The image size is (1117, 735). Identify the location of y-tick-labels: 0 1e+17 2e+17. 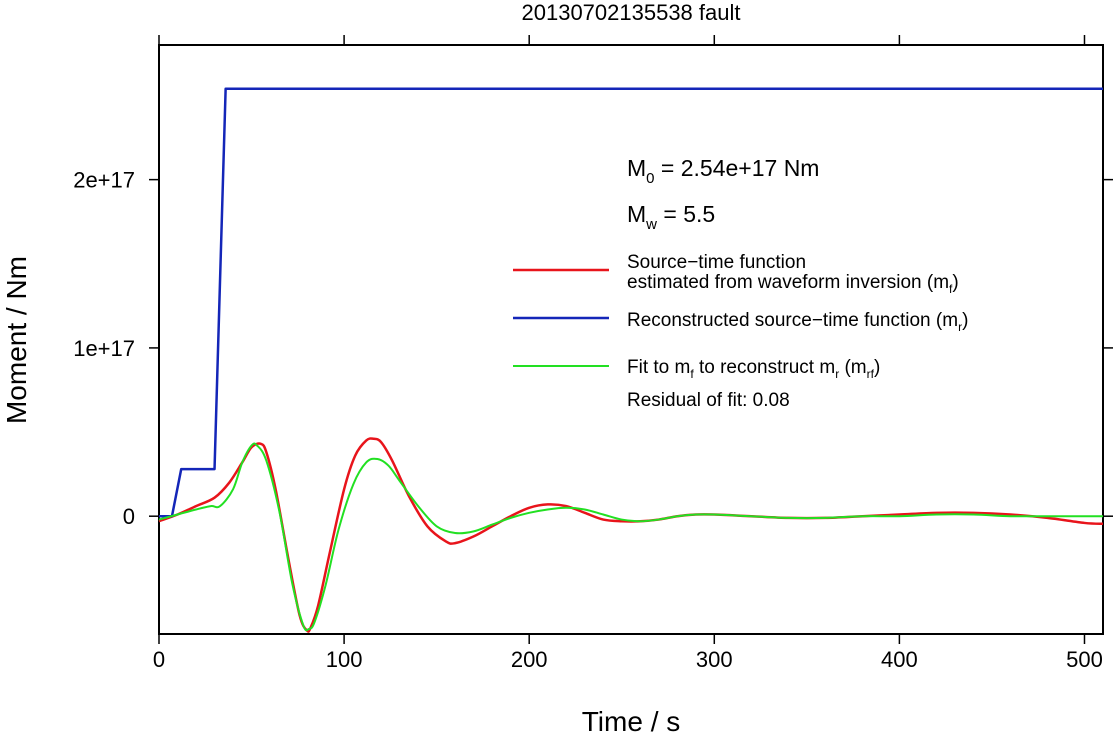
(104, 349).